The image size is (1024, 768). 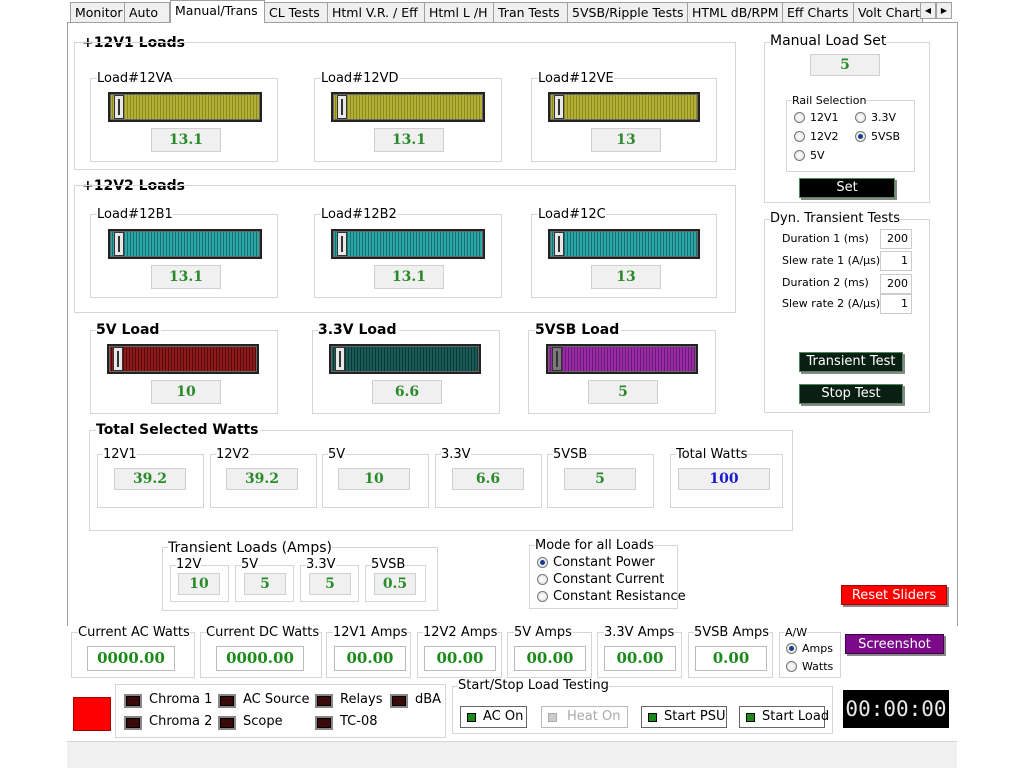 I want to click on tab-scroll-right-icon: ▶, so click(x=944, y=10).